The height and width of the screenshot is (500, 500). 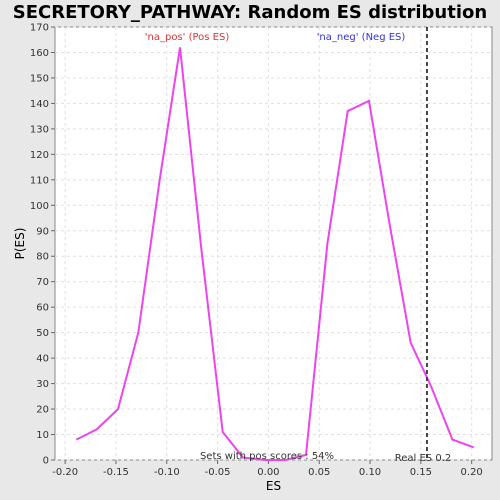 What do you see at coordinates (116, 472) in the screenshot?
I see `x-tick-label: -0.15` at bounding box center [116, 472].